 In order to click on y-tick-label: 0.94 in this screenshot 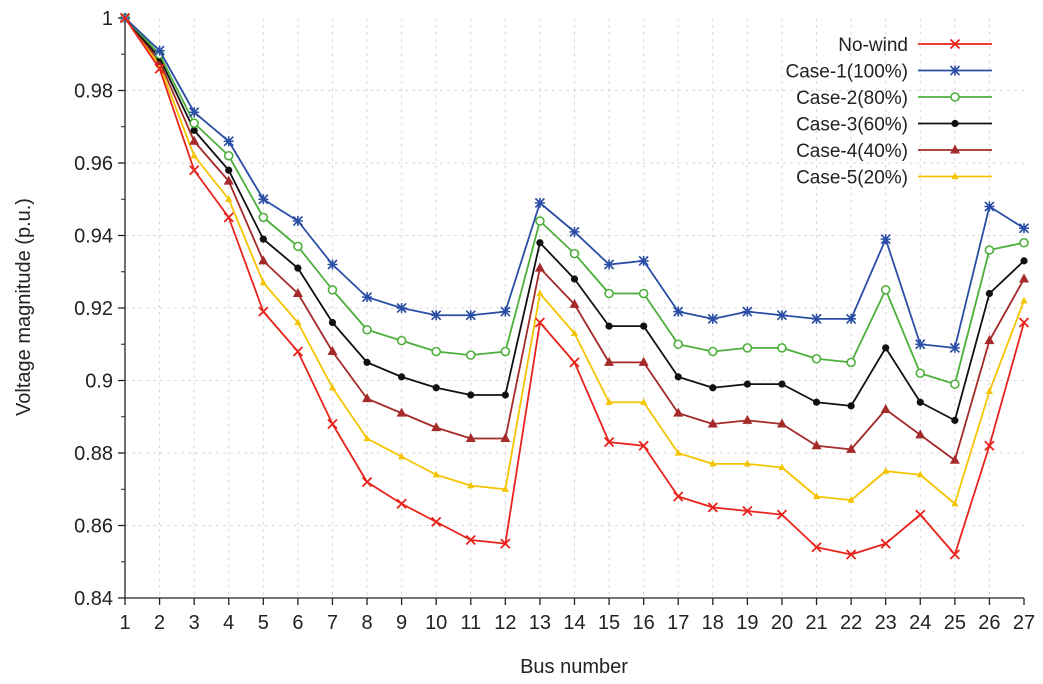, I will do `click(93, 237)`.